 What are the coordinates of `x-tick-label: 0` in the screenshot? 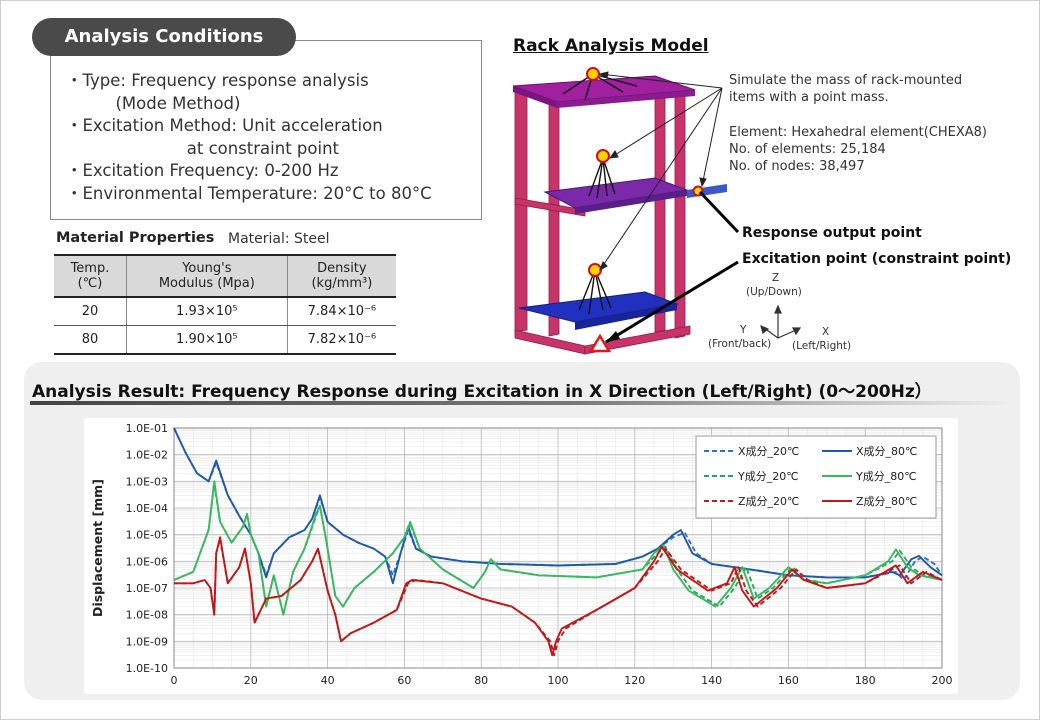 It's located at (174, 680).